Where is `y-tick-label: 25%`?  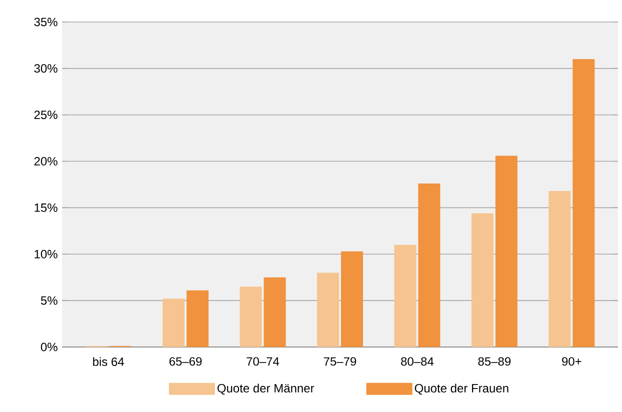 y-tick-label: 25% is located at coordinates (46, 115).